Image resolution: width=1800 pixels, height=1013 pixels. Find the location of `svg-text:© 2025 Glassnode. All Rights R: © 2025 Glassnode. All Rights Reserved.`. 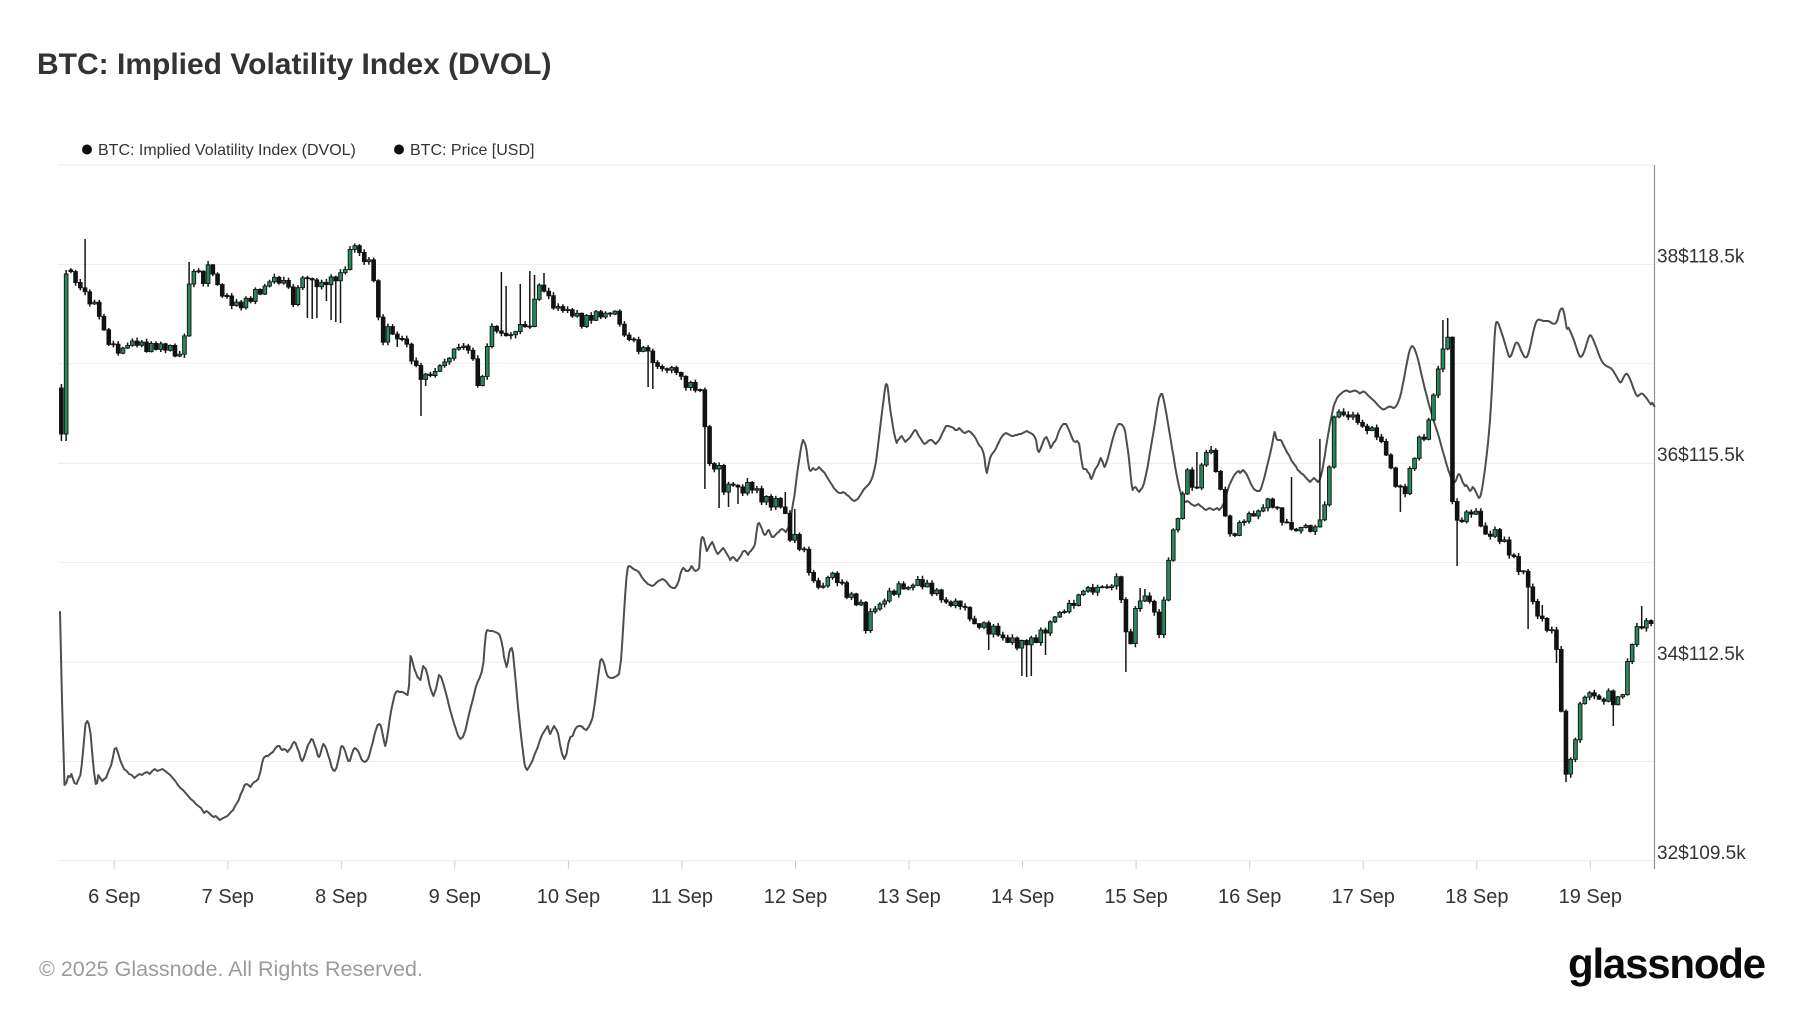

svg-text:© 2025 Glassnode. All Rights R: © 2025 Glassnode. All Rights Reserved. is located at coordinates (231, 969).